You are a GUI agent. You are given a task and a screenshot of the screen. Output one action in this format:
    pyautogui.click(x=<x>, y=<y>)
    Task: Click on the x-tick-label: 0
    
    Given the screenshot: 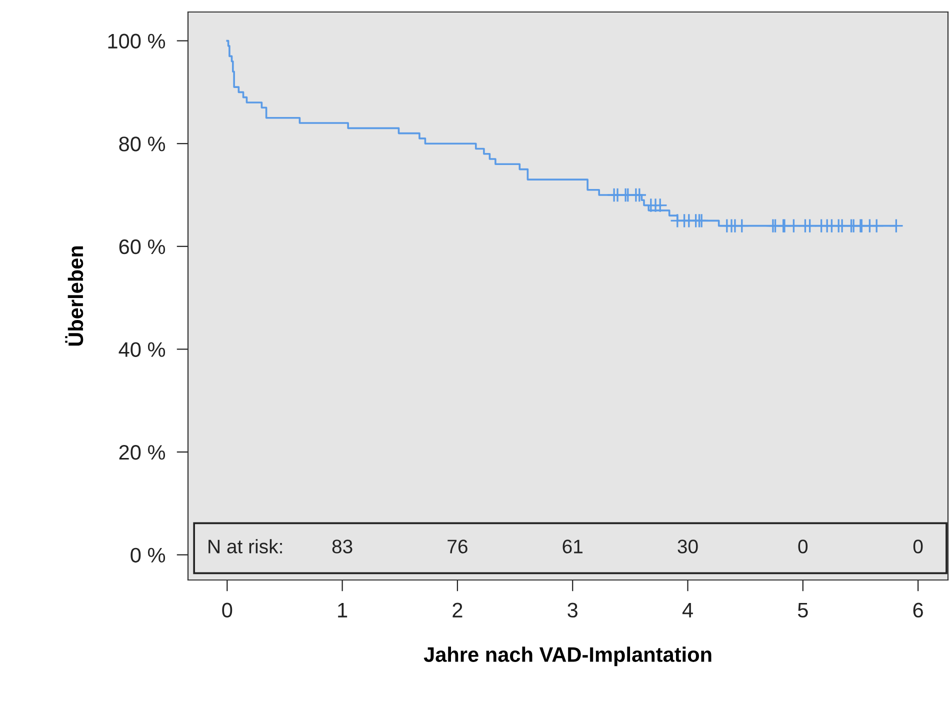 What is the action you would take?
    pyautogui.click(x=227, y=610)
    